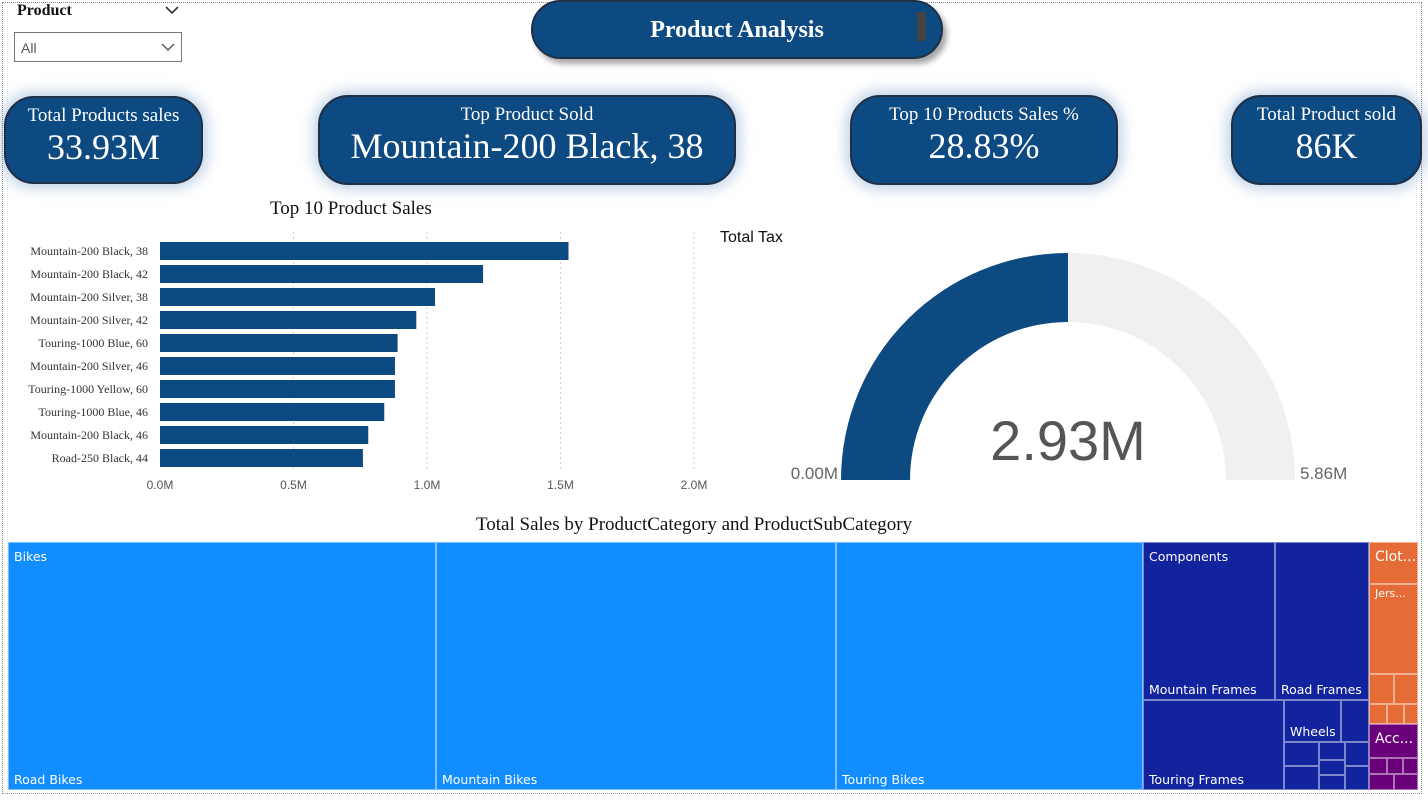 The width and height of the screenshot is (1428, 800). Describe the element at coordinates (1069, 368) in the screenshot. I see `total-tax-gauge: 2.93M 0.00M 5.86M` at that location.